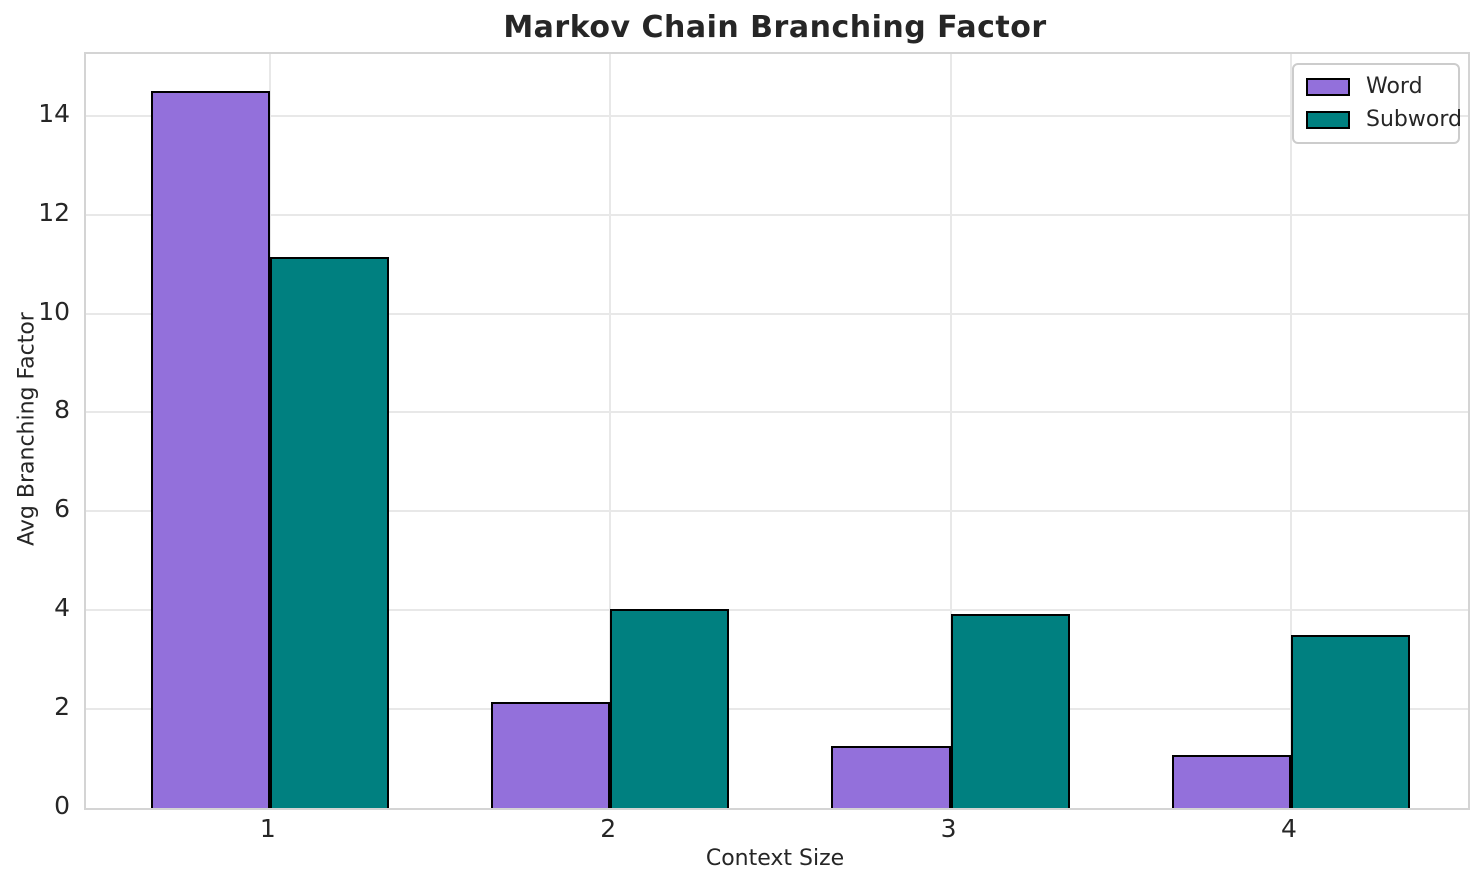 The image size is (1484, 885). What do you see at coordinates (1377, 103) in the screenshot?
I see `legend: Word Subword` at bounding box center [1377, 103].